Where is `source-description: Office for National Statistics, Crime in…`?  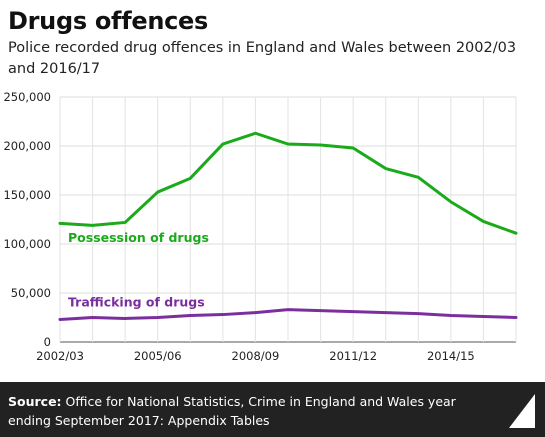 source-description: Office for National Statistics, Crime in… is located at coordinates (232, 411).